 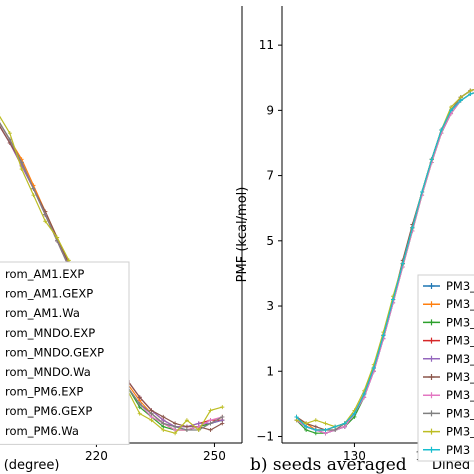 What do you see at coordinates (48, 411) in the screenshot?
I see `left-legend-label: rom_PM6.GEXP` at bounding box center [48, 411].